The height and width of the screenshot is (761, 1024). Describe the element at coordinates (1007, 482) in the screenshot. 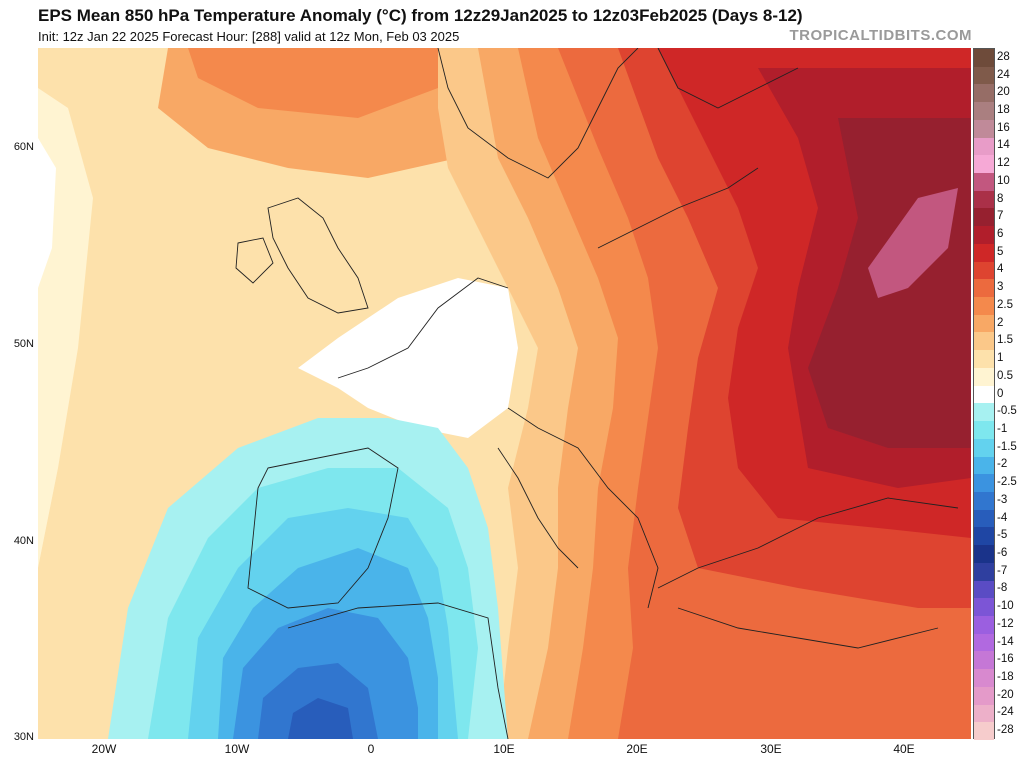

I see `colorbar-label: -2.5` at that location.